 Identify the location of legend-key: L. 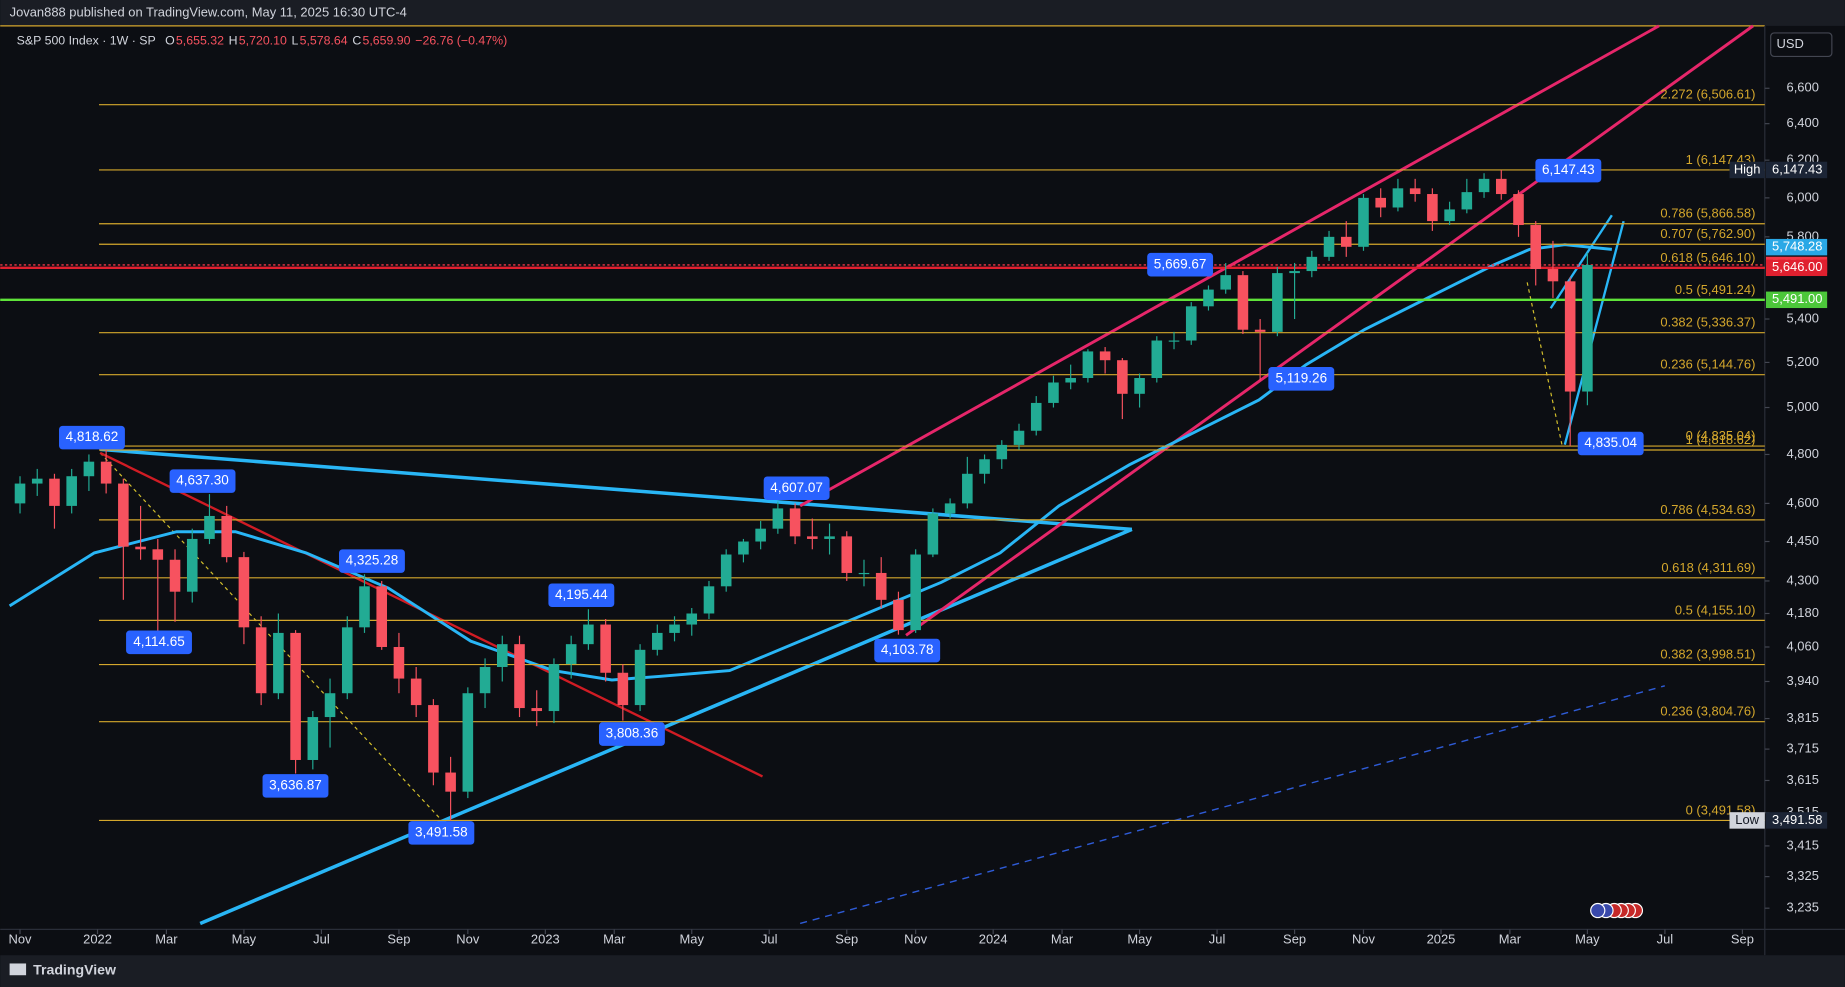
(295, 40).